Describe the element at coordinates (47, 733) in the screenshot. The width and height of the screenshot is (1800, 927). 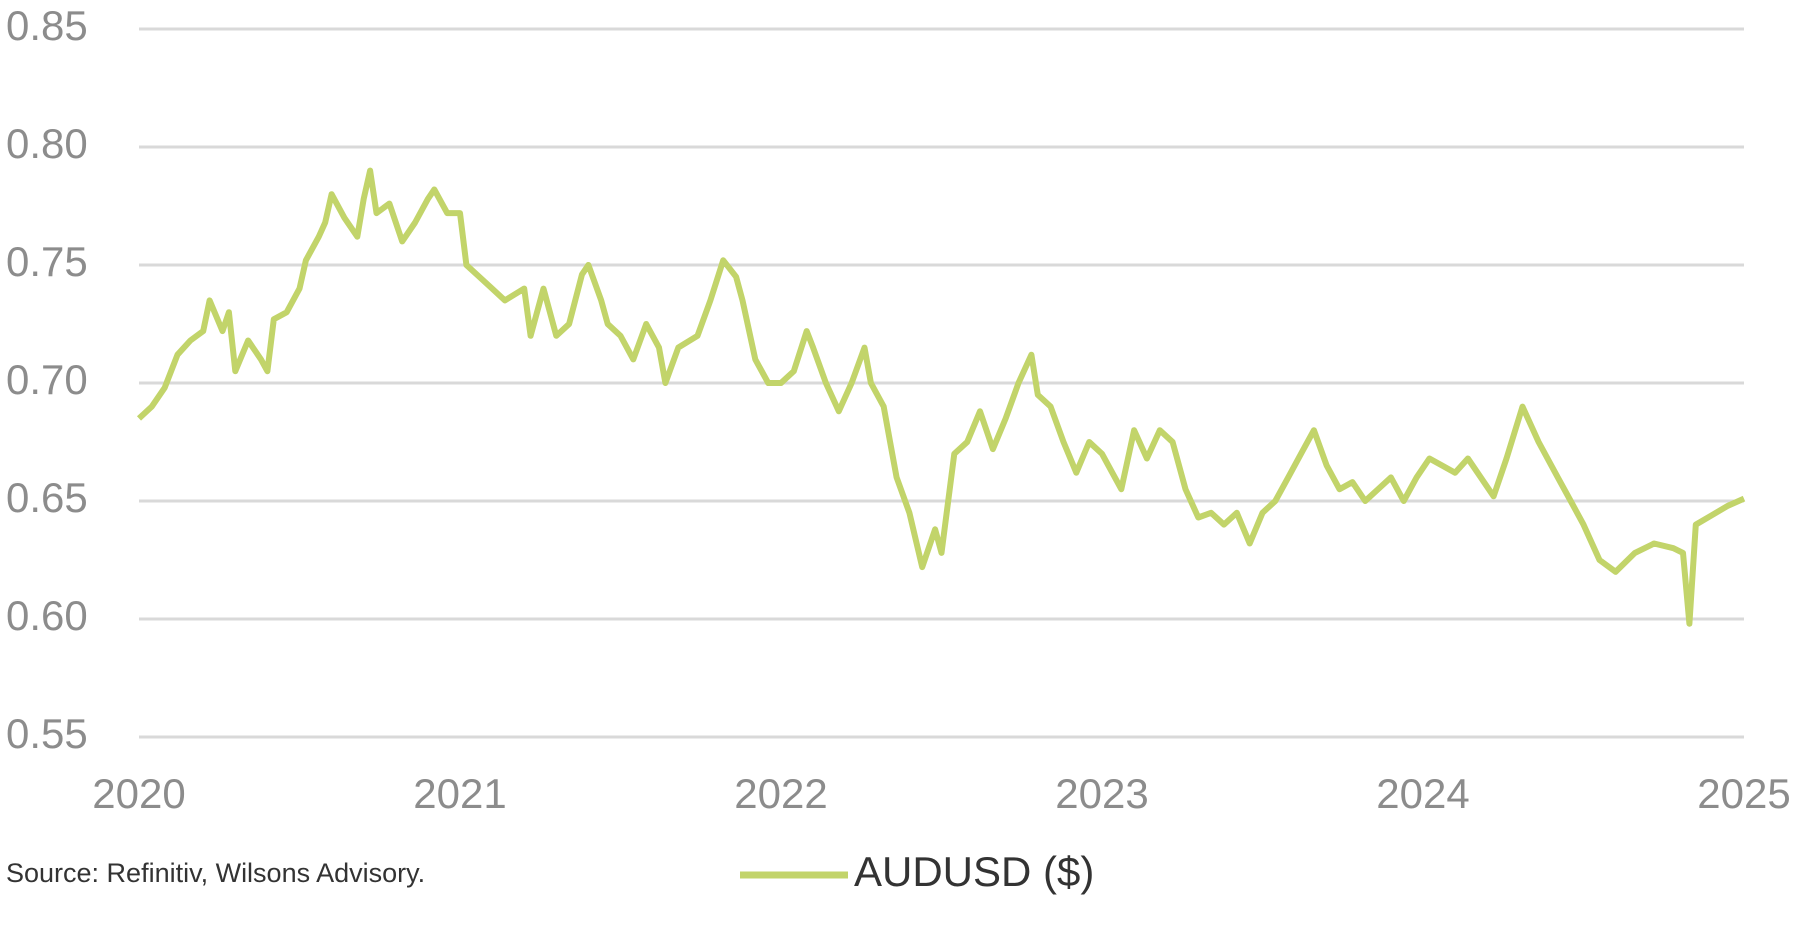
I see `y-tick-label: 0.55` at that location.